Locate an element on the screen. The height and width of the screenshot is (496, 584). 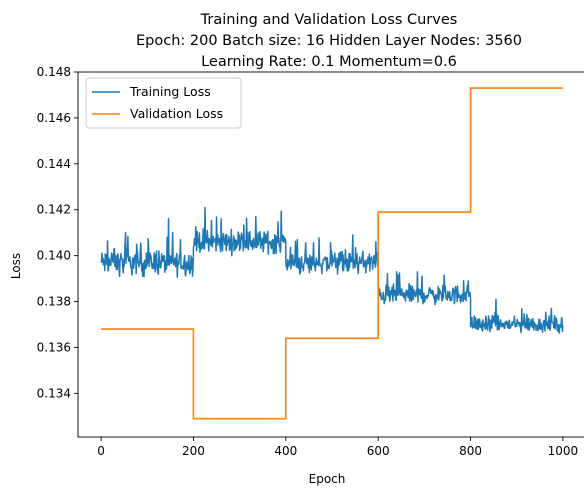
y-tick-label: 0.142 is located at coordinates (54, 210).